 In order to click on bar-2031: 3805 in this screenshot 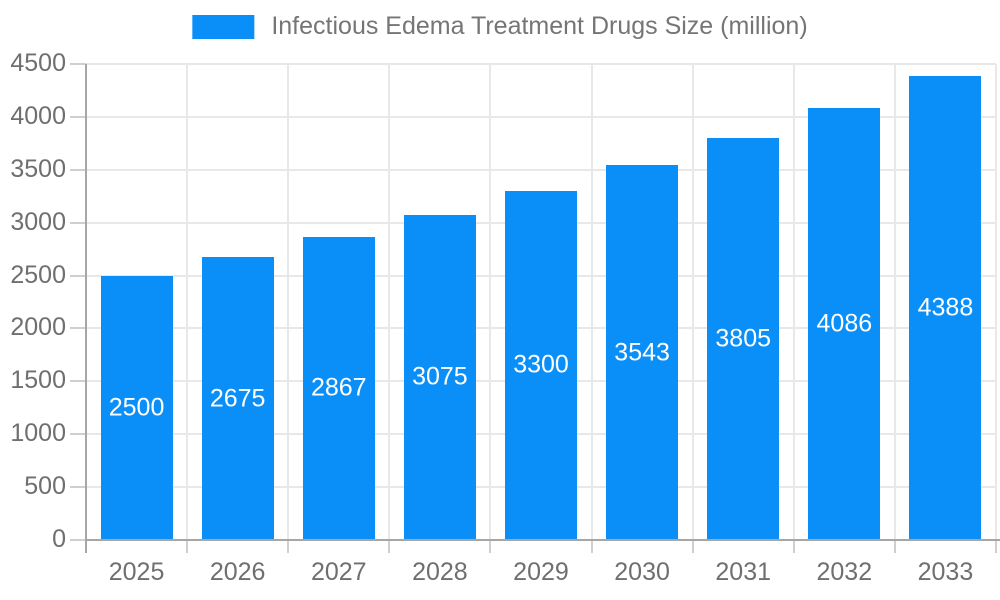, I will do `click(743, 338)`.